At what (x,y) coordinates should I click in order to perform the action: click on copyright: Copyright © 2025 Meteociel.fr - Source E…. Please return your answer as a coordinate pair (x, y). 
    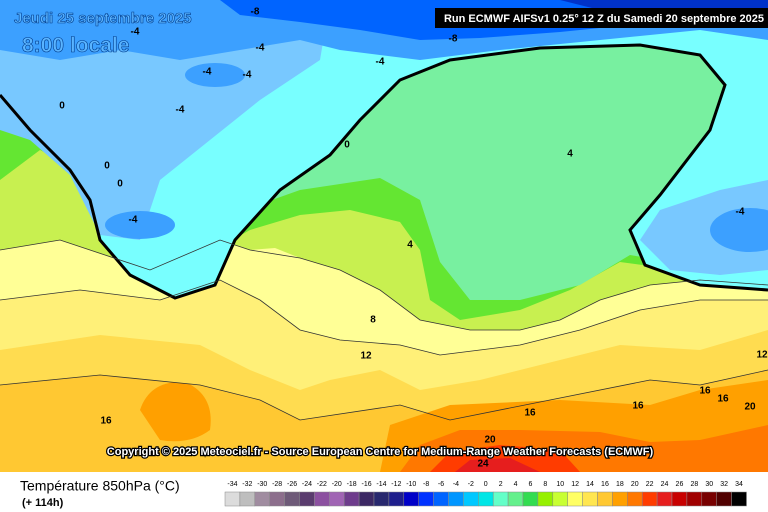
    Looking at the image, I should click on (380, 452).